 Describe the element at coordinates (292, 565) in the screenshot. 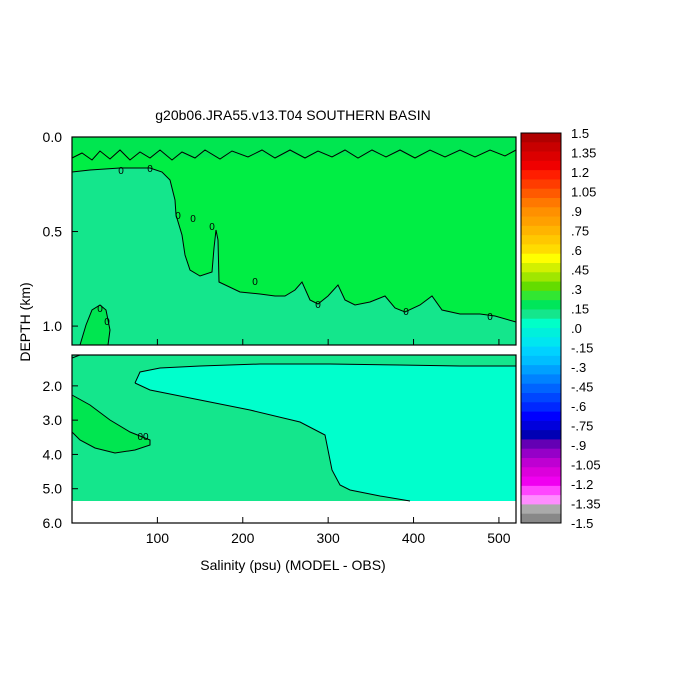

I see `x-axis-label: Salinity (psu) (MODEL - OBS)` at that location.